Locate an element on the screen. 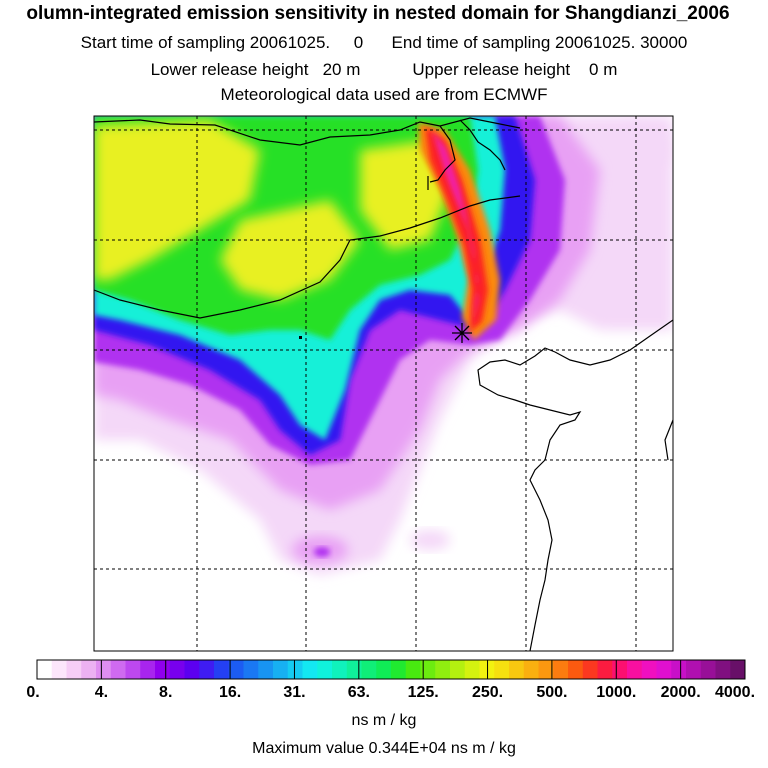 The image size is (768, 768). colorbar-unit: ns m / kg is located at coordinates (384, 720).